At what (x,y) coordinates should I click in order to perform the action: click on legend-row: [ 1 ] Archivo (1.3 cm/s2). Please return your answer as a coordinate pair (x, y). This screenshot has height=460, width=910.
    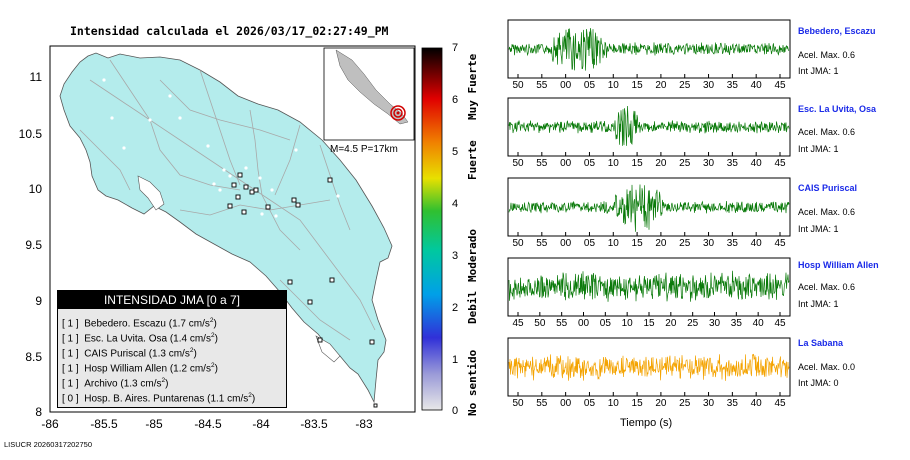
    Looking at the image, I should click on (115, 383).